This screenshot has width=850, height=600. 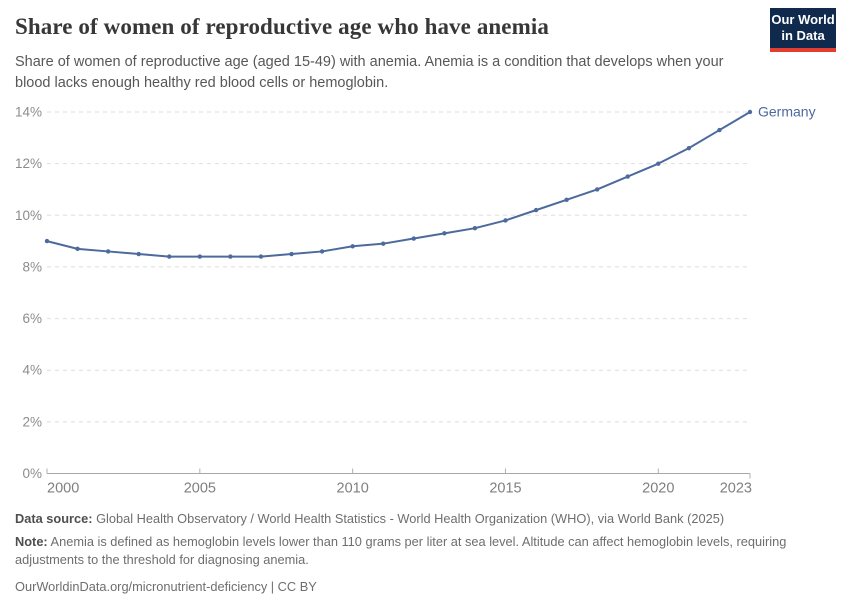 What do you see at coordinates (32, 318) in the screenshot?
I see `y-axis-tick-label: 6%` at bounding box center [32, 318].